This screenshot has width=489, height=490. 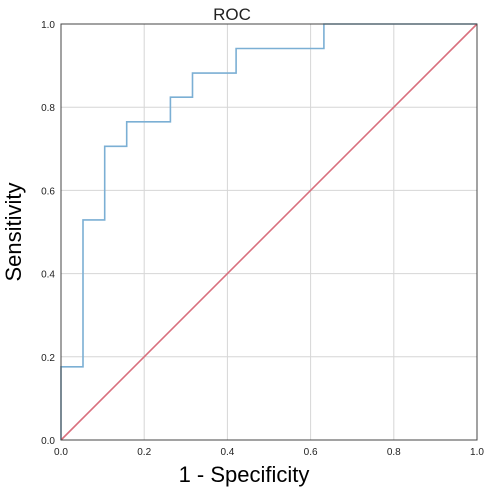 What do you see at coordinates (144, 452) in the screenshot?
I see `x-tick-label: 0.2` at bounding box center [144, 452].